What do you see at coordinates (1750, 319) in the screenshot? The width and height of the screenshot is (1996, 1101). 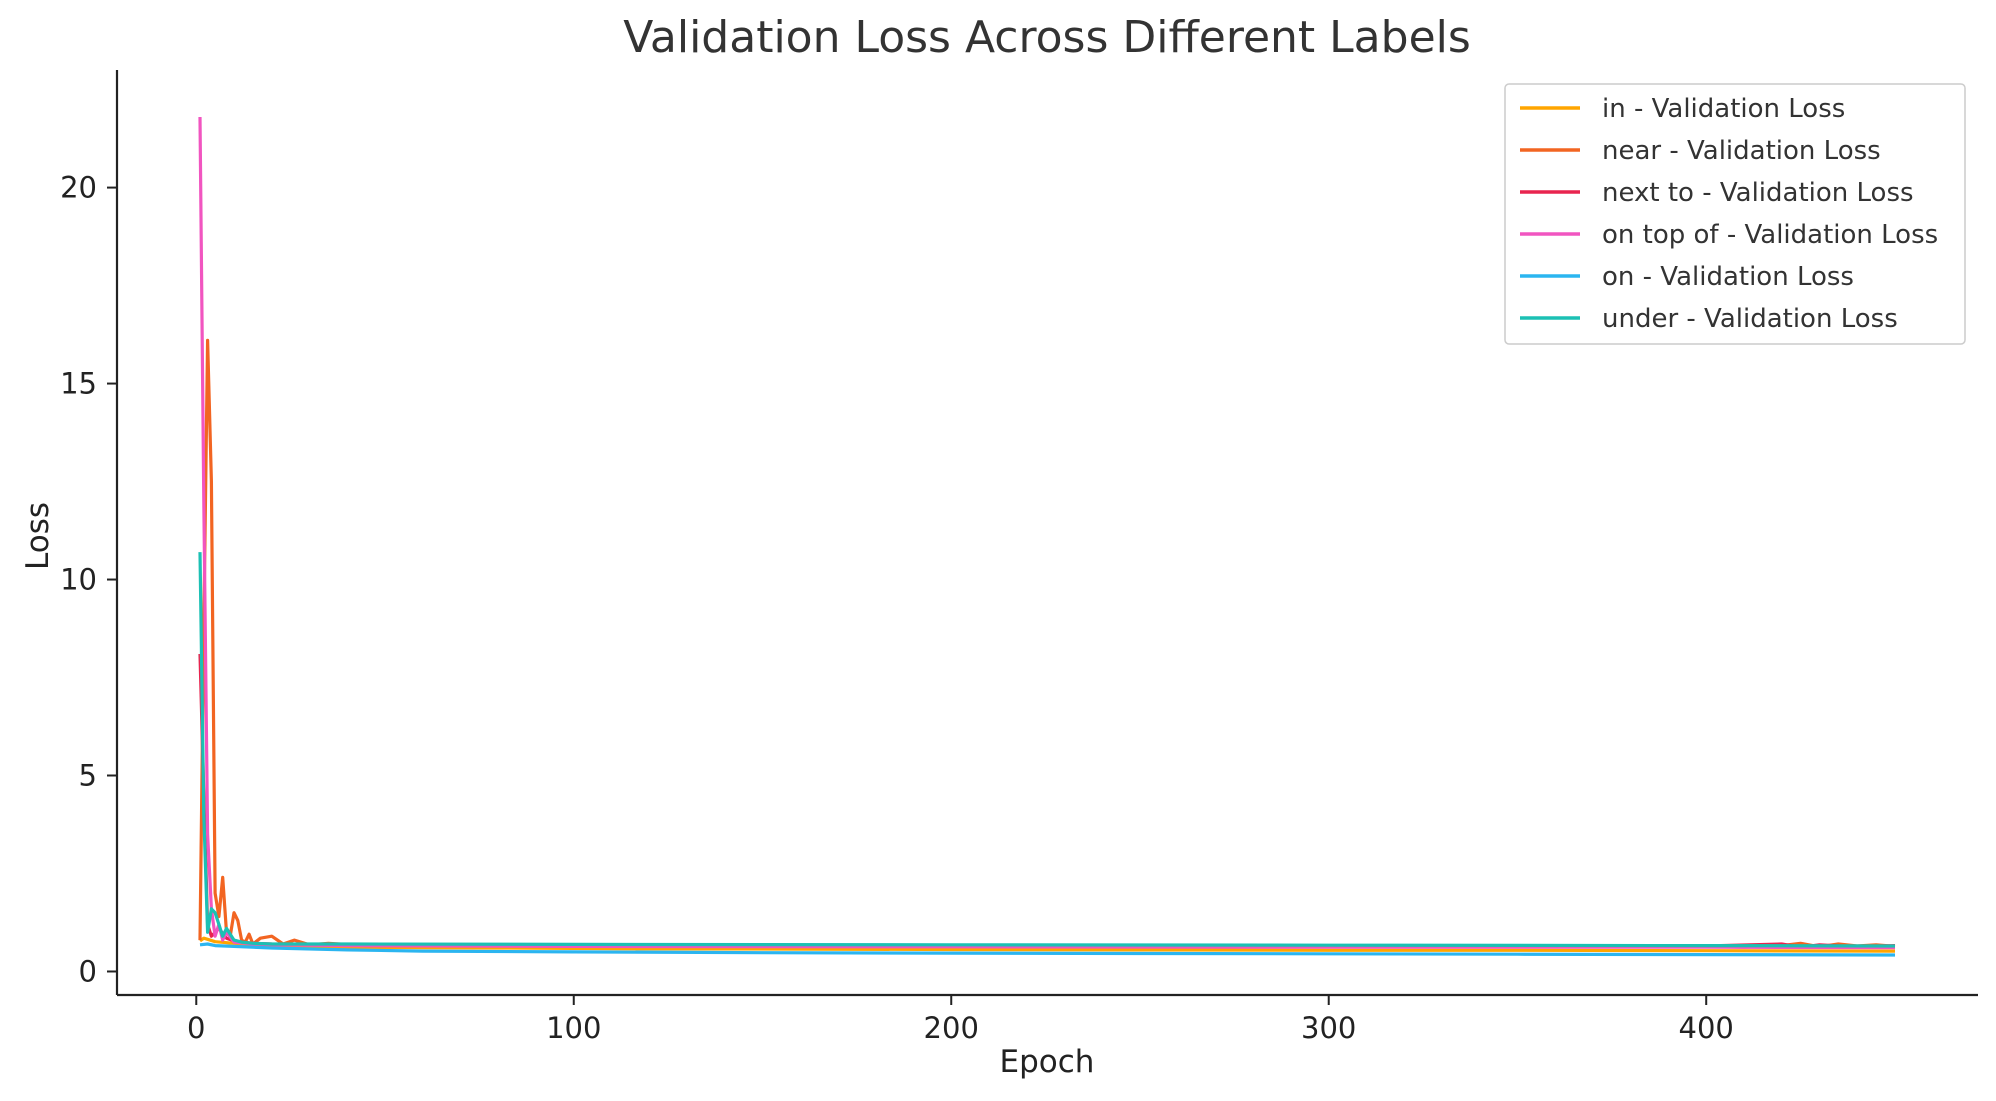 I see `legend-label-5: under - Validation Loss` at bounding box center [1750, 319].